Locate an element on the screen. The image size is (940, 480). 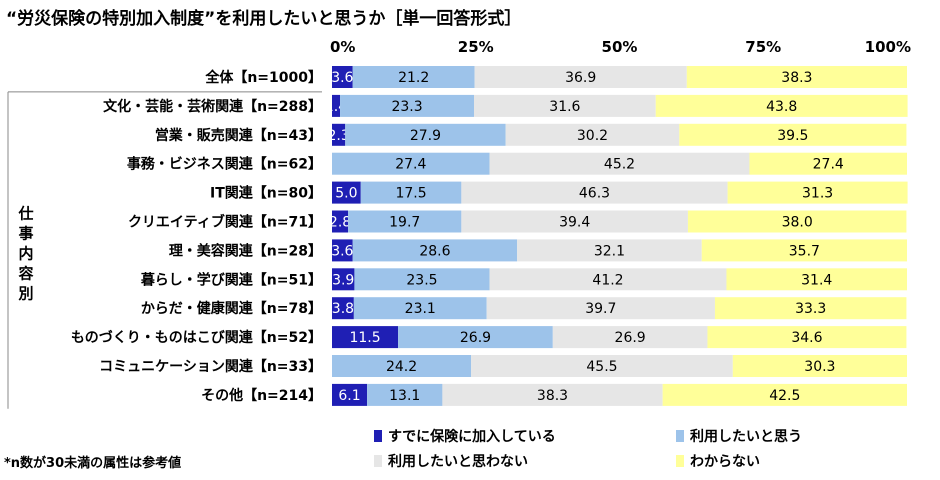
data-label: 43.8 is located at coordinates (781, 107).